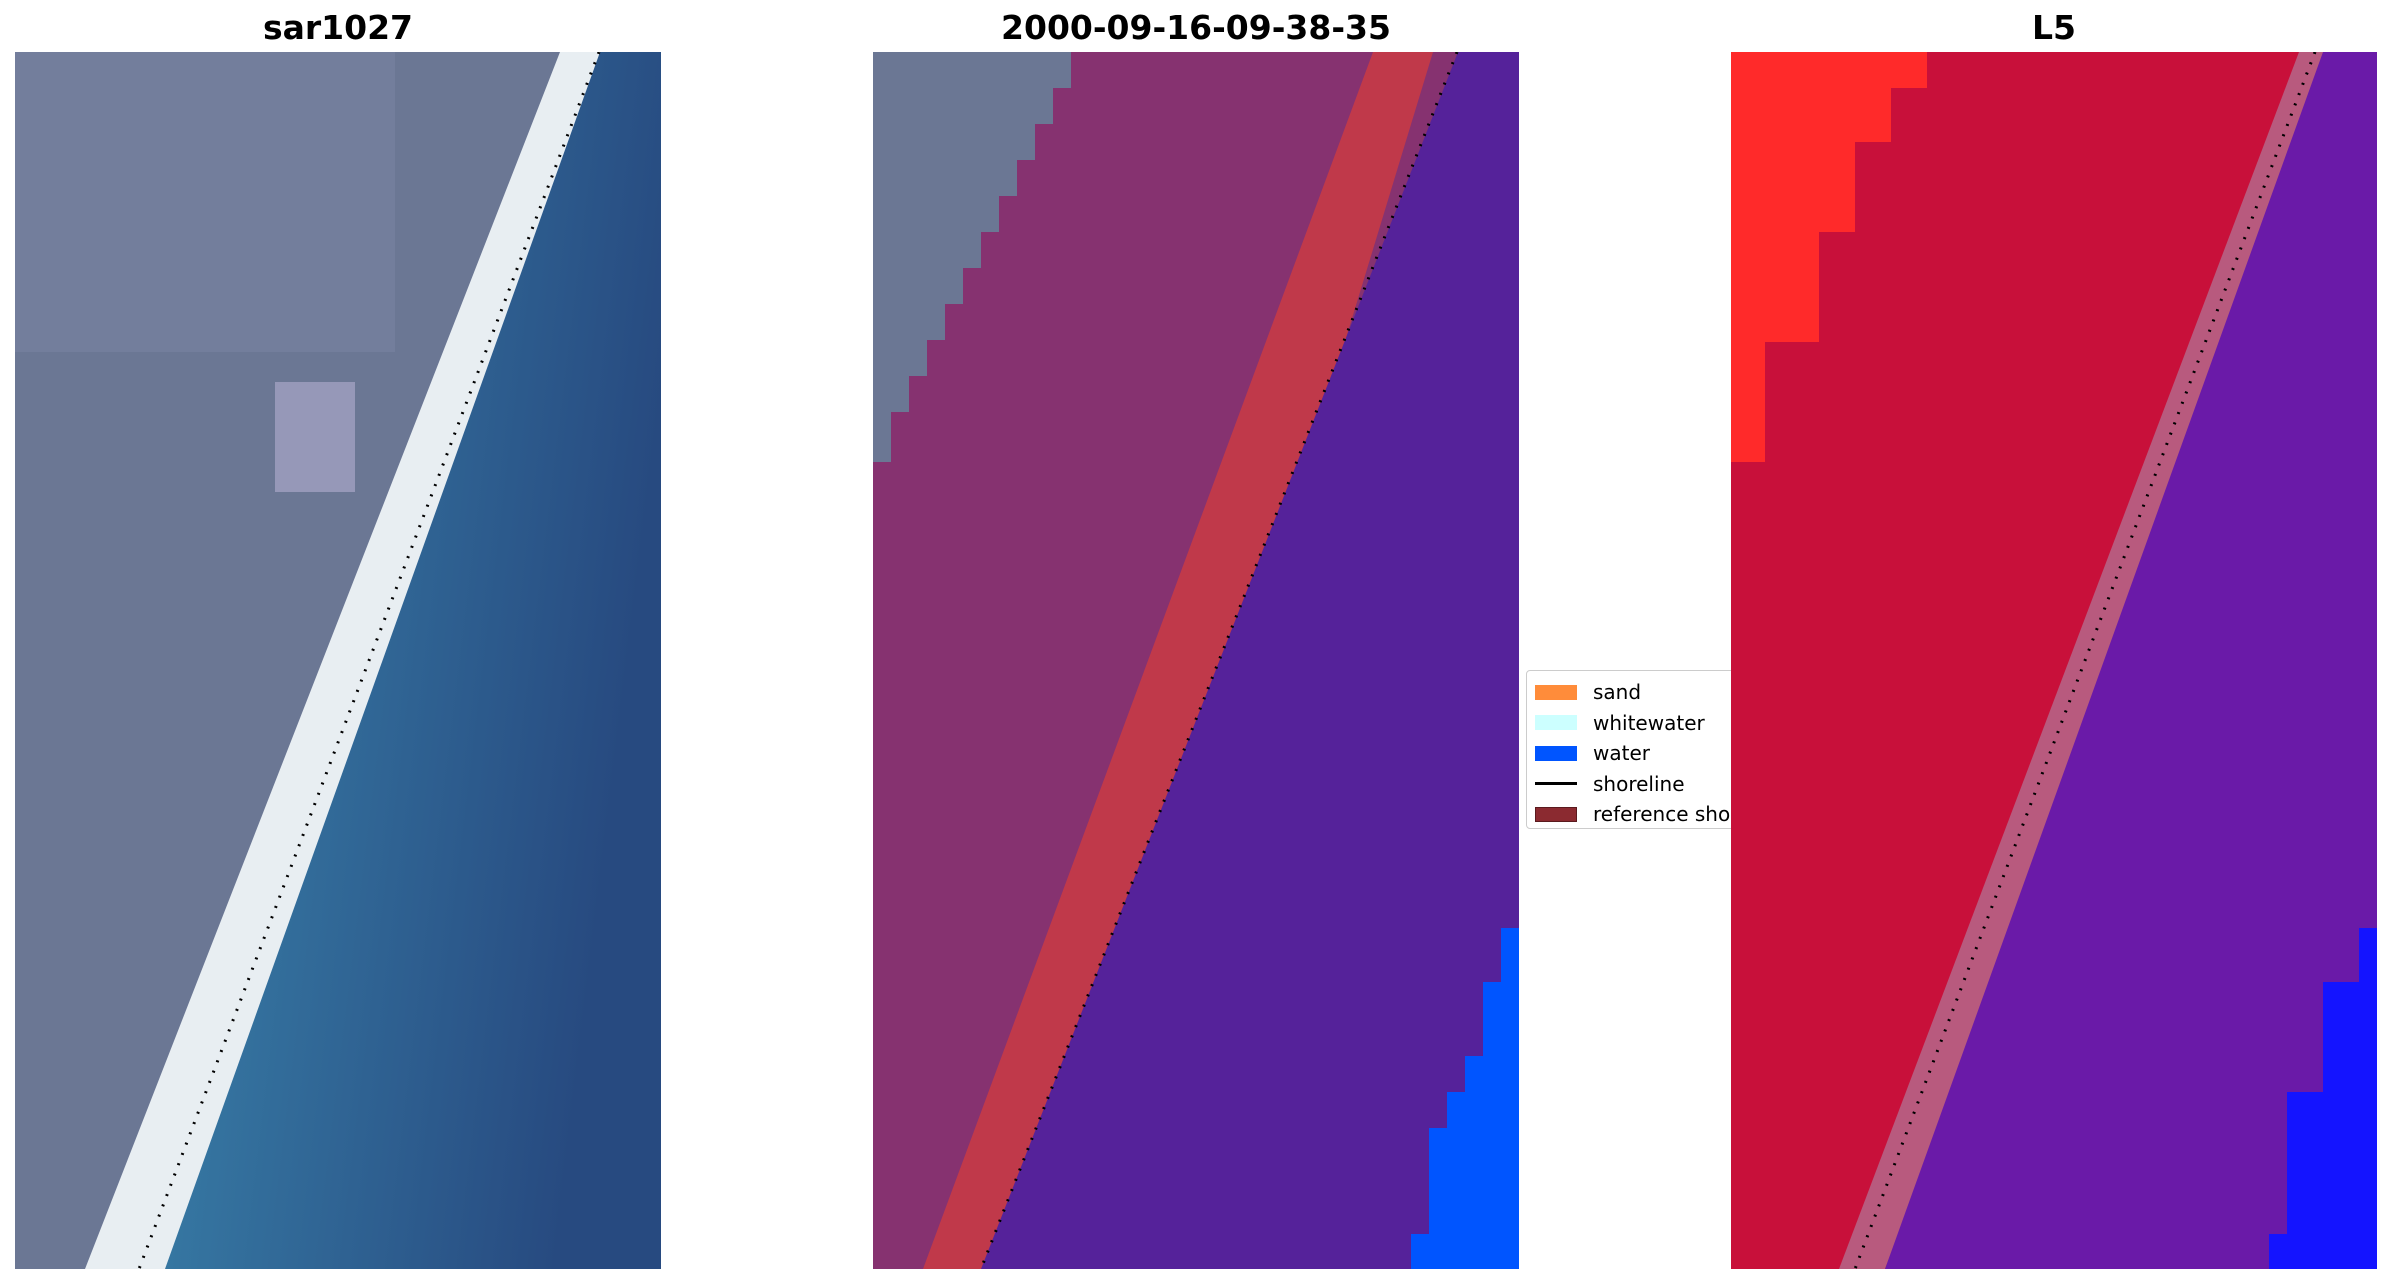 The width and height of the screenshot is (2388, 1283). I want to click on rgb-land-texture, so click(205, 202).